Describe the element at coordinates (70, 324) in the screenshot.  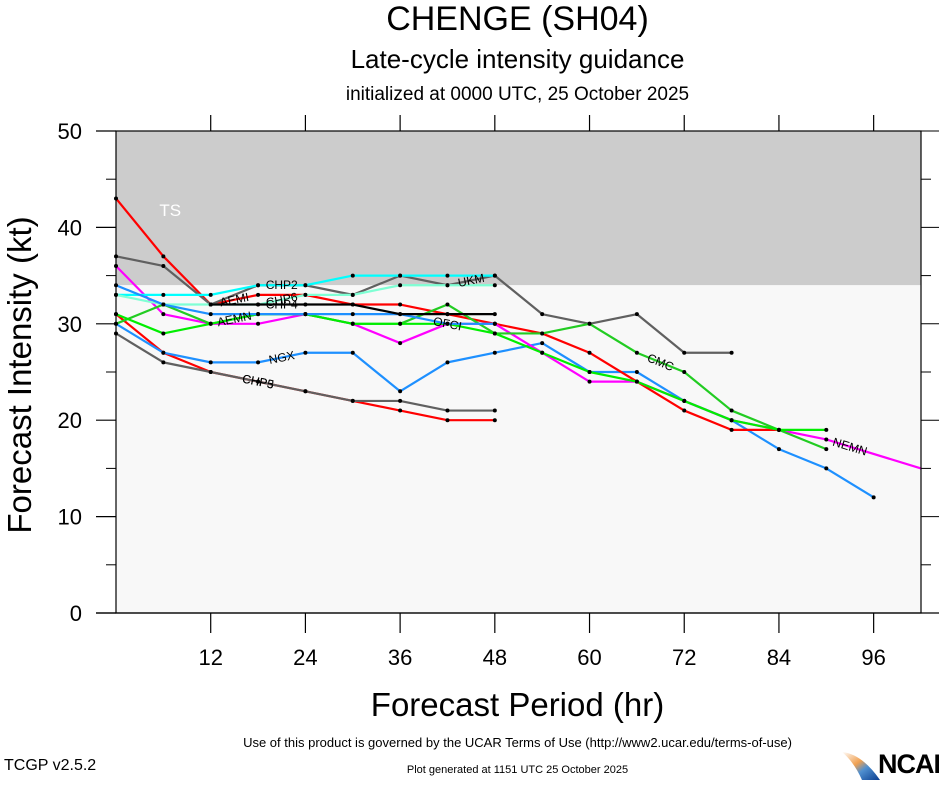
I see `y-tick-label: 30` at that location.